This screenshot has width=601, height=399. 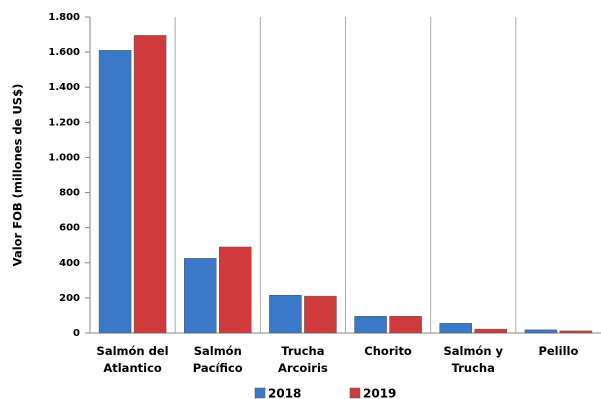 I want to click on y-tick-label: 800, so click(x=69, y=193).